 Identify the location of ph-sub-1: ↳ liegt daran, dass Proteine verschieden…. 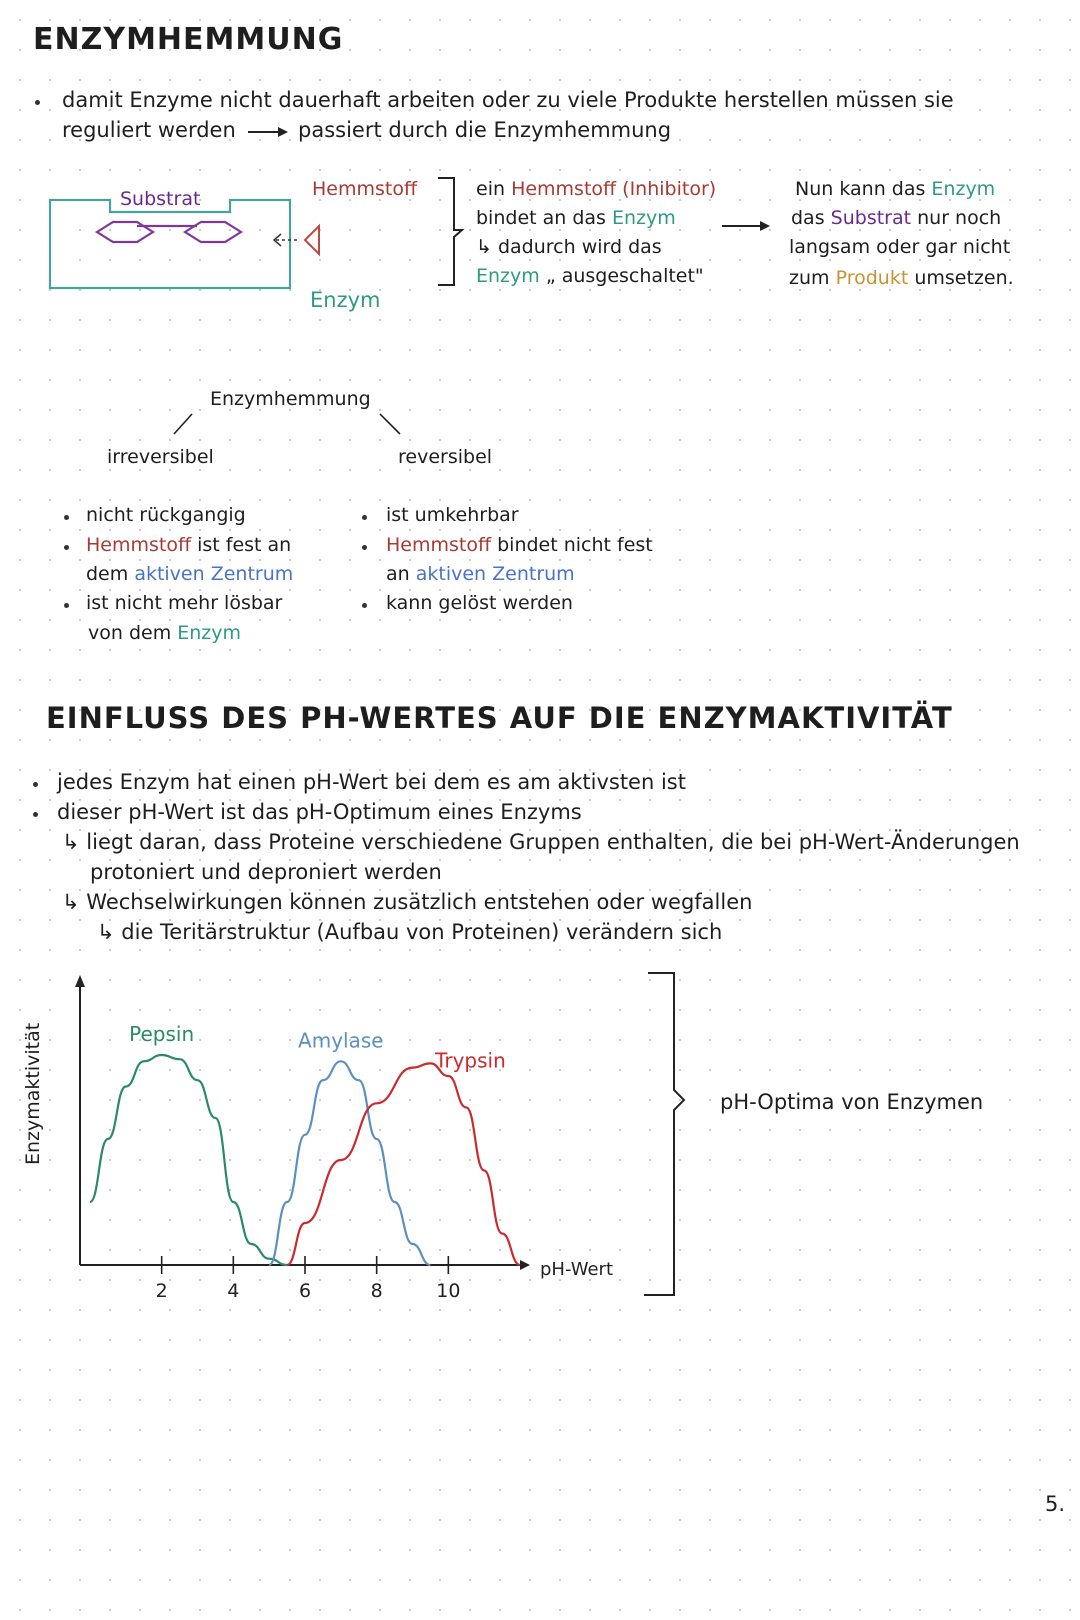
(541, 842).